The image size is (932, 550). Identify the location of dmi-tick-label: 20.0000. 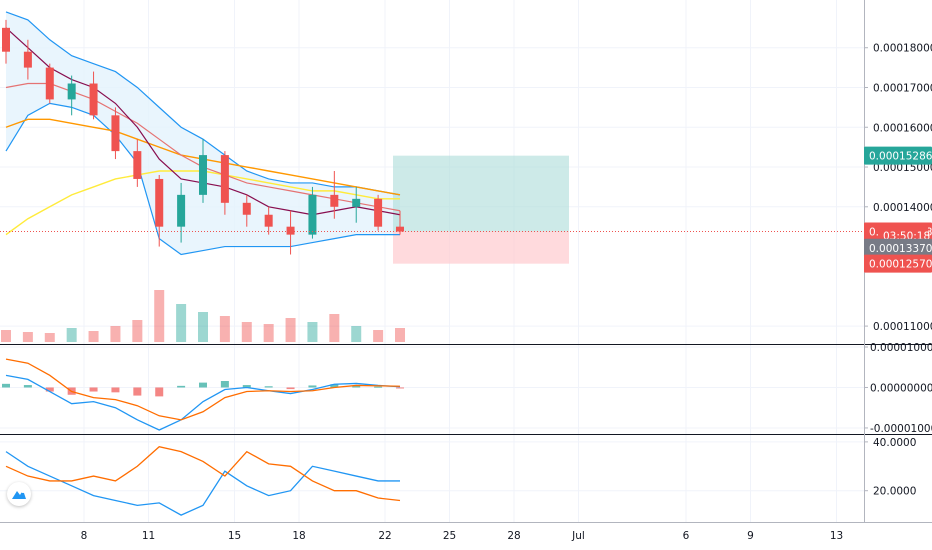
(894, 492).